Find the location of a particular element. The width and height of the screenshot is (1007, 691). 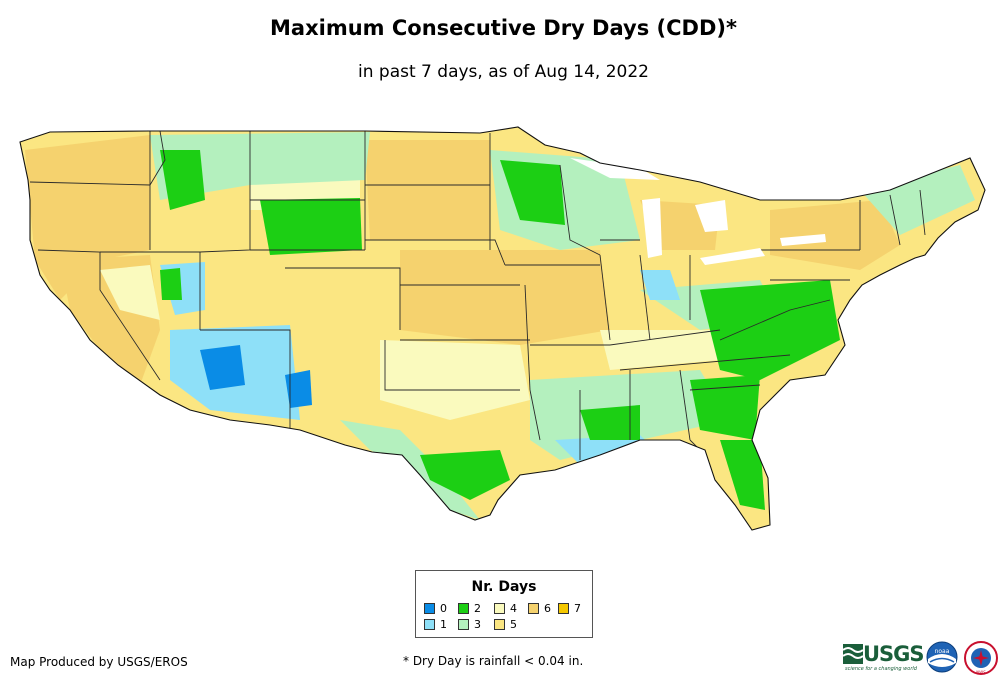

nws-logo-text: NWS is located at coordinates (981, 672).